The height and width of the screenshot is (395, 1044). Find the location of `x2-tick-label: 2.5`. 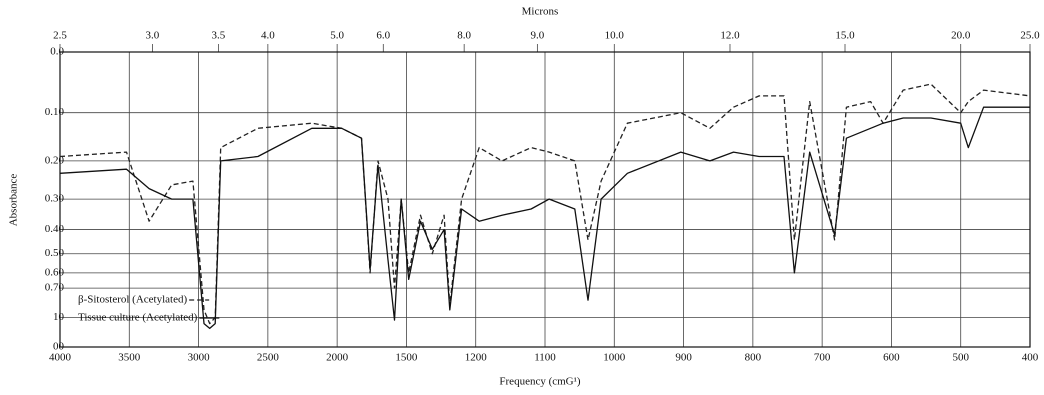

x2-tick-label: 2.5 is located at coordinates (60, 36).